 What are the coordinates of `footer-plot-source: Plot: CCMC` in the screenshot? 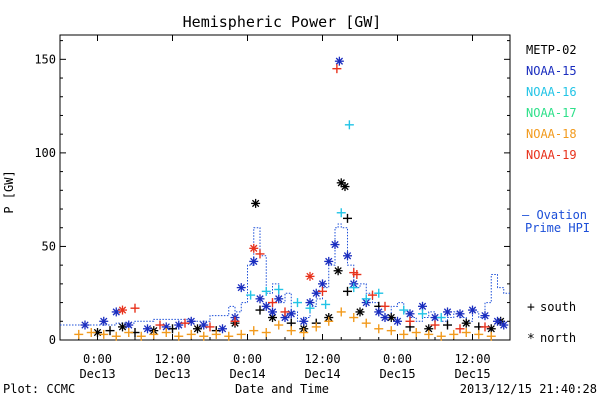 It's located at (39, 389).